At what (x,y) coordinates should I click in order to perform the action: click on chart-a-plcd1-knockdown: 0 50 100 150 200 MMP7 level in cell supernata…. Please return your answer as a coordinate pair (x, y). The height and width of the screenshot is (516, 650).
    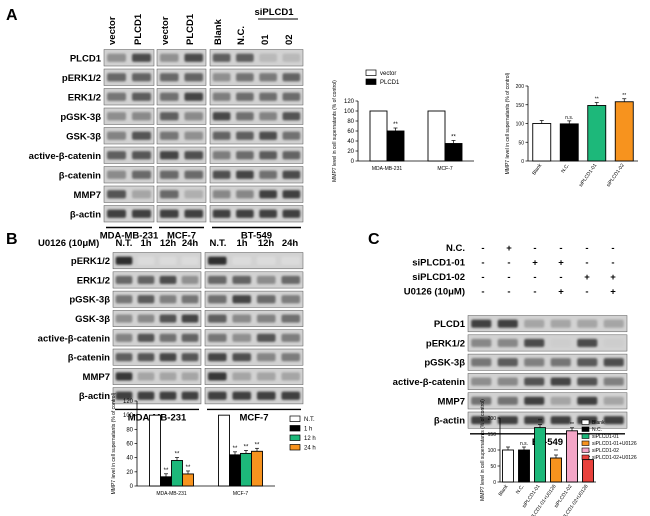
    Looking at the image, I should click on (571, 130).